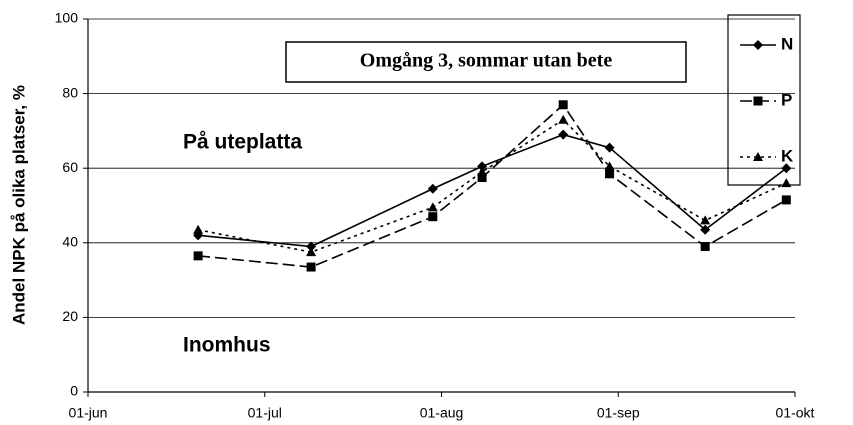 The height and width of the screenshot is (425, 853). Describe the element at coordinates (74, 391) in the screenshot. I see `y-tick-label: 0` at that location.